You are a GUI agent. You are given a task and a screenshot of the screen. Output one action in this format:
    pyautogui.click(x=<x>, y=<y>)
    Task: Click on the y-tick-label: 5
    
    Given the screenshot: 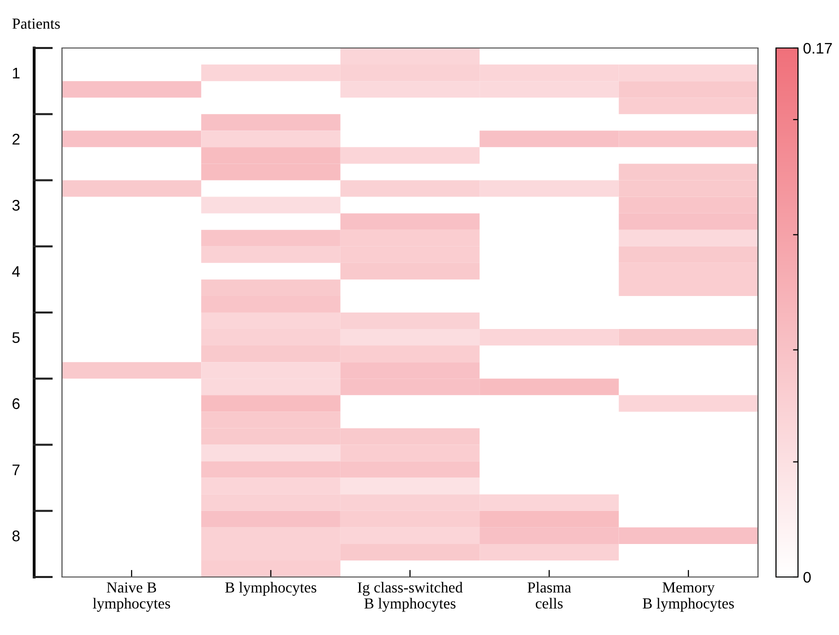 What is the action you would take?
    pyautogui.click(x=16, y=337)
    